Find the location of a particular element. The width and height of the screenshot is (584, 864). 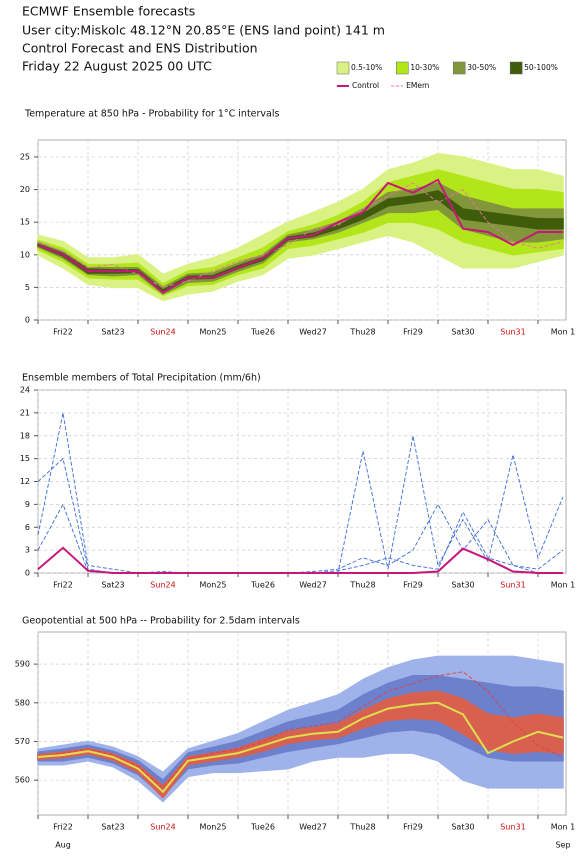

x-sub-label: Aug is located at coordinates (63, 845).